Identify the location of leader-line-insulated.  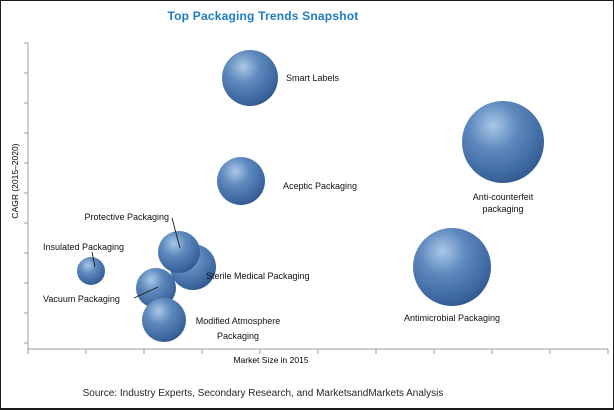
(93, 259).